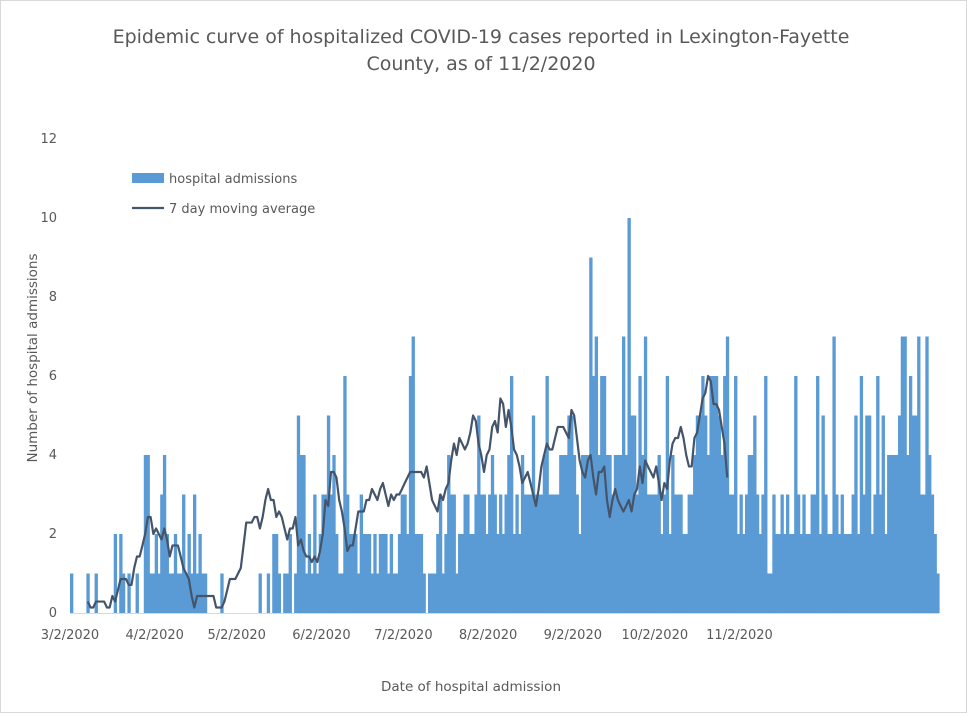 The image size is (967, 713). Describe the element at coordinates (233, 179) in the screenshot. I see `legend-label-hospital-admissions: hospital admissions` at that location.